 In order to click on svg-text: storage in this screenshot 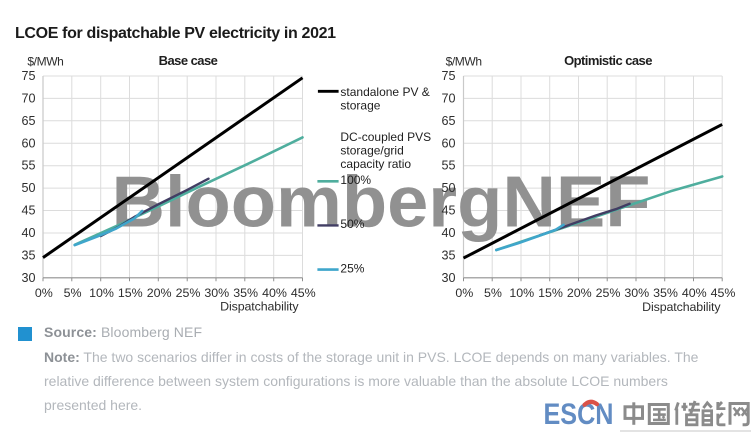, I will do `click(360, 106)`.